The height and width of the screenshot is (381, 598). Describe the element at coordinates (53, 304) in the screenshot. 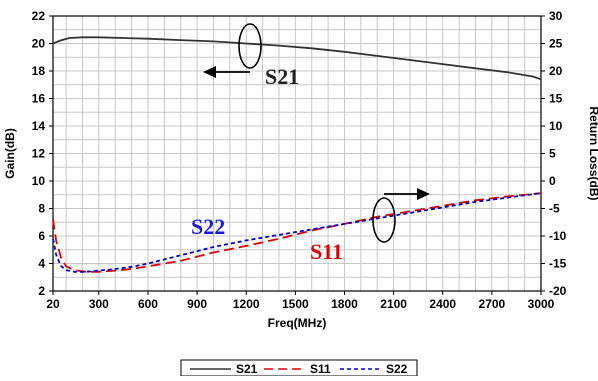

I see `x-tick-label: 20` at that location.